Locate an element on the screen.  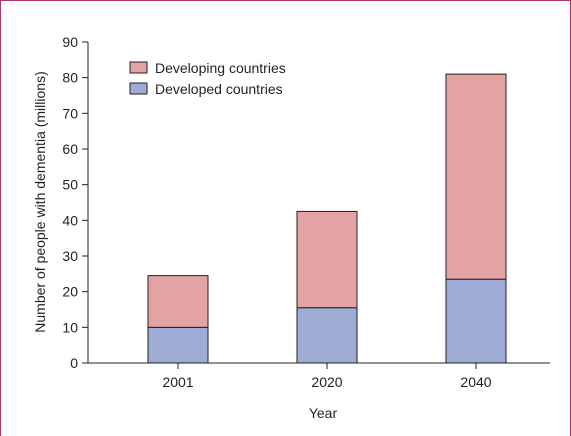
legend-label-developing-countries: Developing countries is located at coordinates (220, 68).